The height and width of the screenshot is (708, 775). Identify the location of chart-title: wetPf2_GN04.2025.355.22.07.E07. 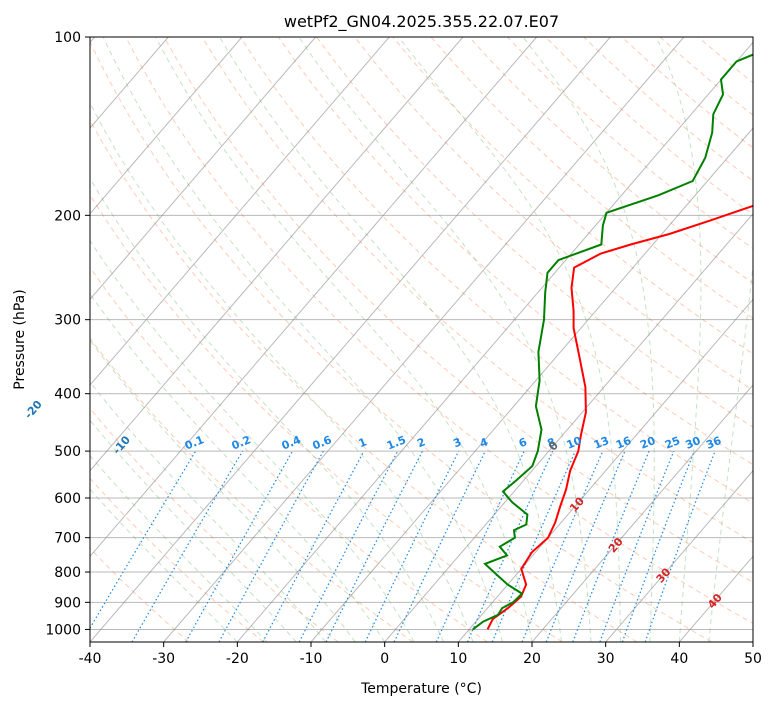
(421, 22).